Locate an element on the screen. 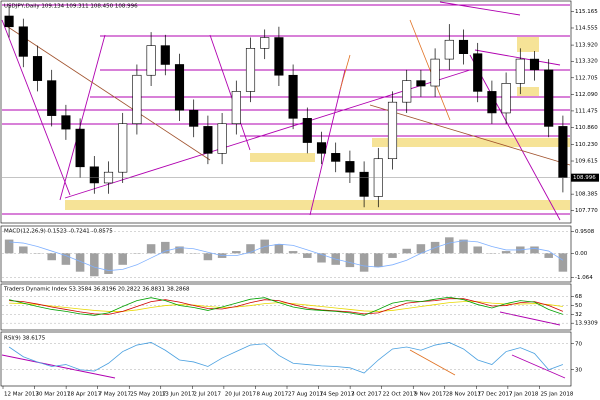  y-tick-label: 110.230 is located at coordinates (586, 145).